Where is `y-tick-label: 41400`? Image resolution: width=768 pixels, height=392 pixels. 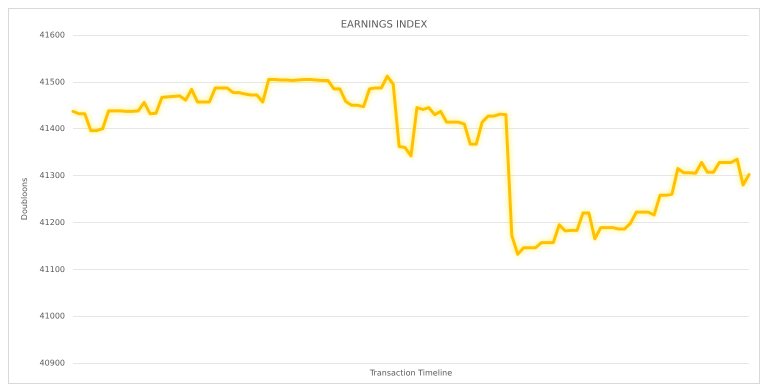 y-tick-label: 41400 is located at coordinates (52, 129).